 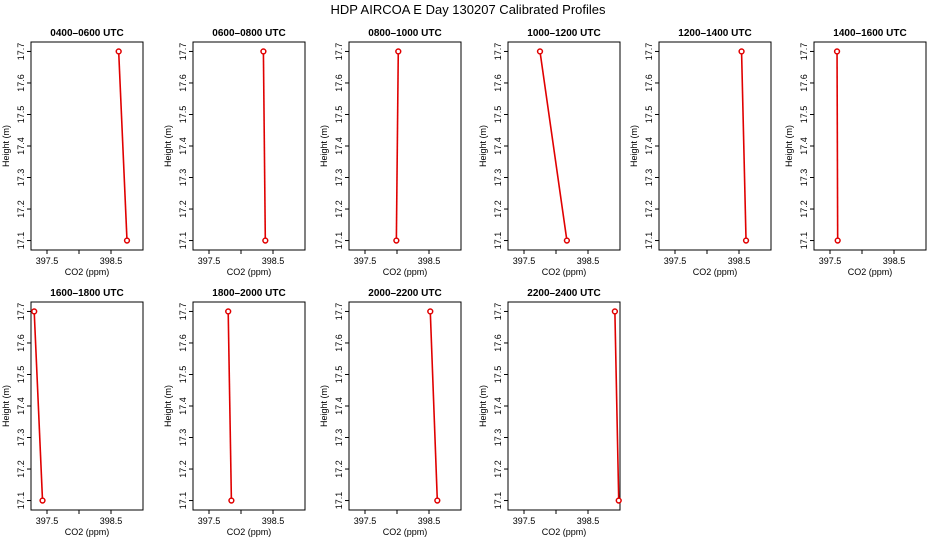 I want to click on panel-title: 0400–0600 UTC, so click(x=86, y=33).